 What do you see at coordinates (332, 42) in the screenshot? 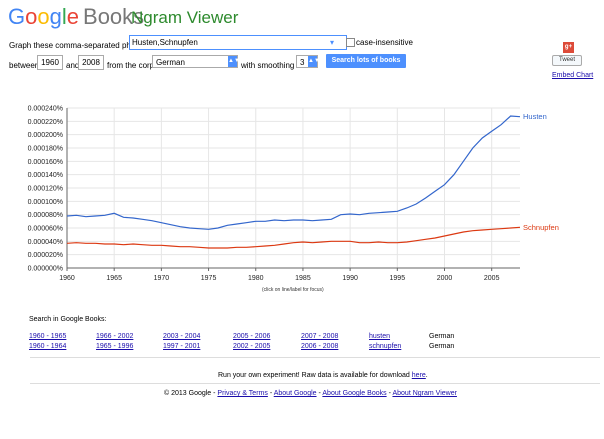
I see `chevron-down-icon: ▾` at bounding box center [332, 42].